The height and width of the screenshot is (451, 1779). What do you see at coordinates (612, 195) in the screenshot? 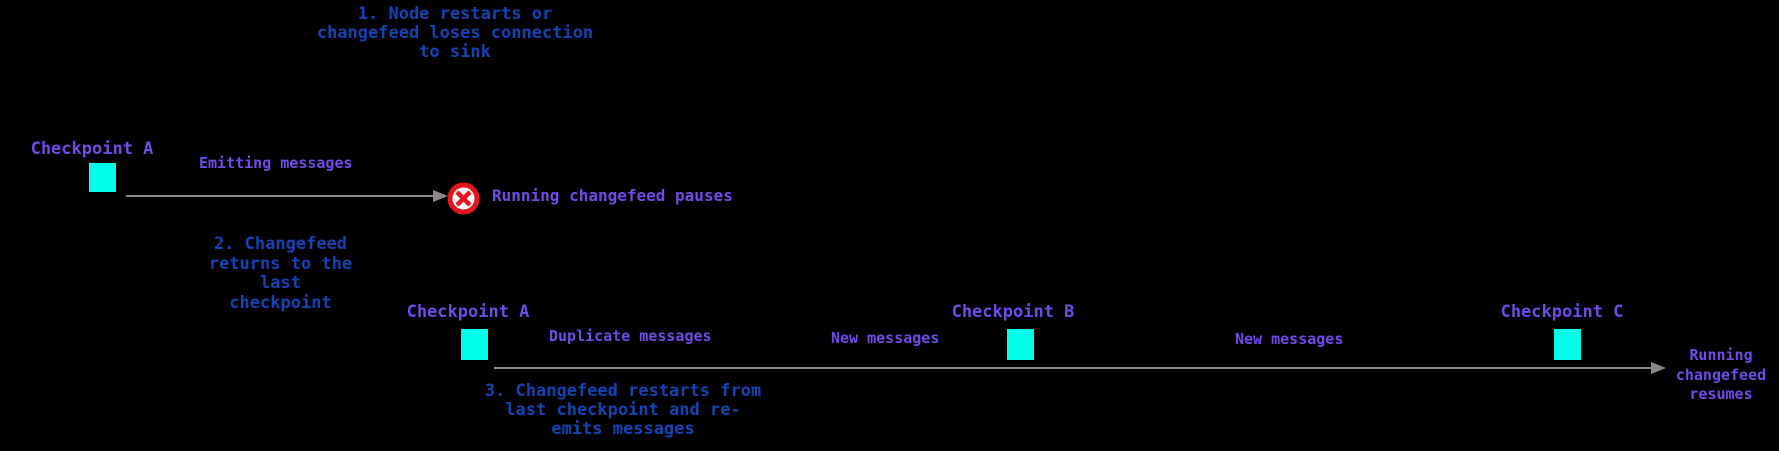
I see `timeline1-pauses-label: Running changefeed pauses` at bounding box center [612, 195].